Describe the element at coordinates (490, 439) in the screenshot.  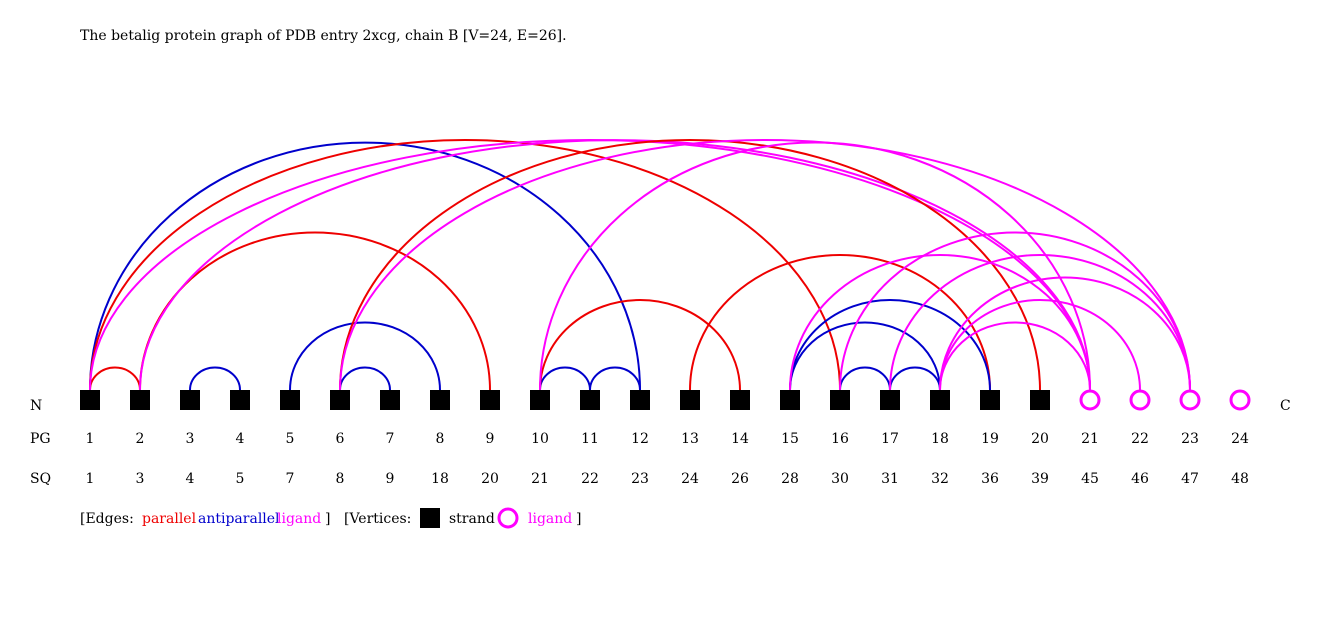
I see `pg-label-9: 9` at that location.